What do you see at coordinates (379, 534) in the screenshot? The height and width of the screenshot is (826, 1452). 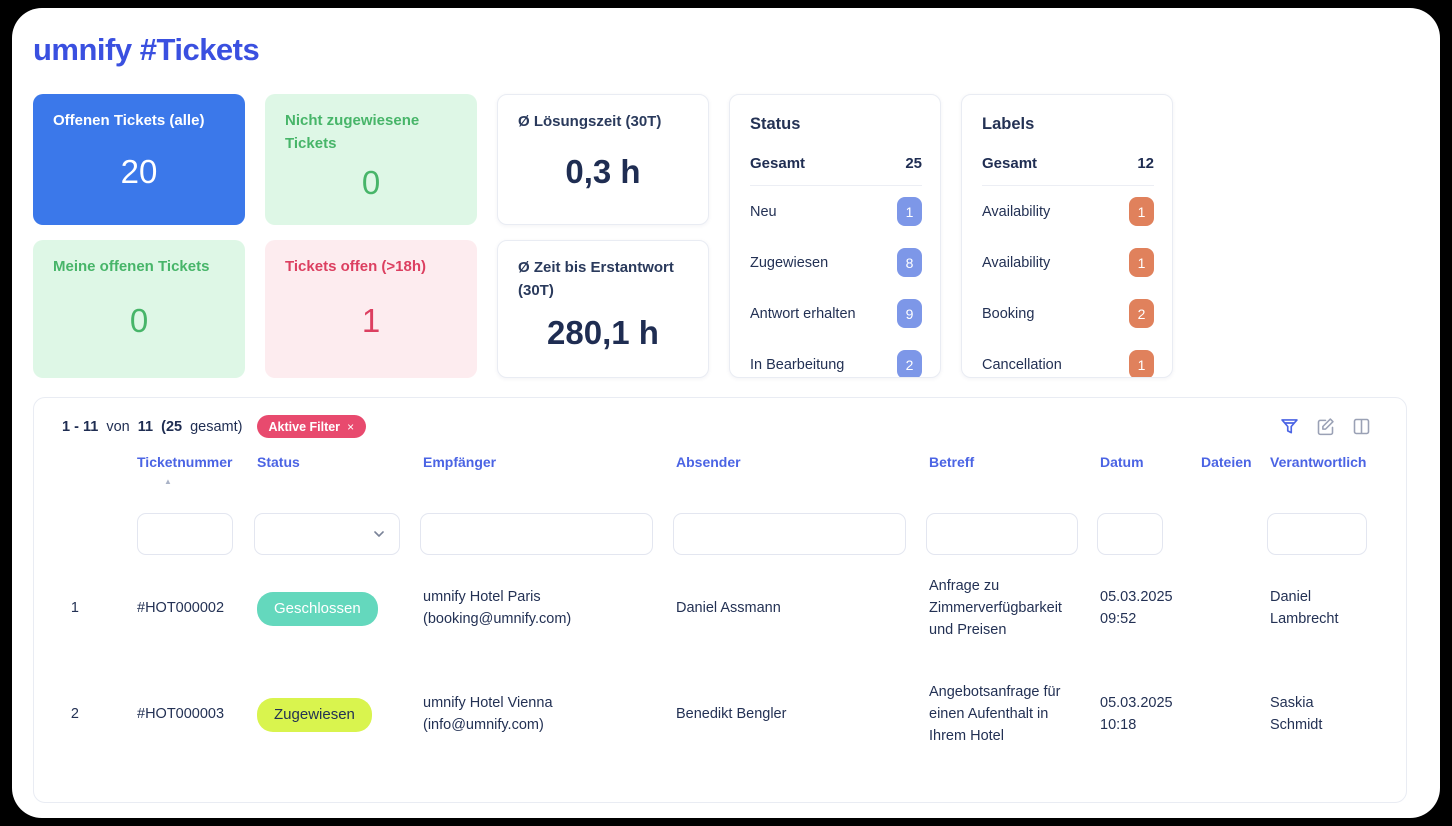 I see `chevron-down-icon` at bounding box center [379, 534].